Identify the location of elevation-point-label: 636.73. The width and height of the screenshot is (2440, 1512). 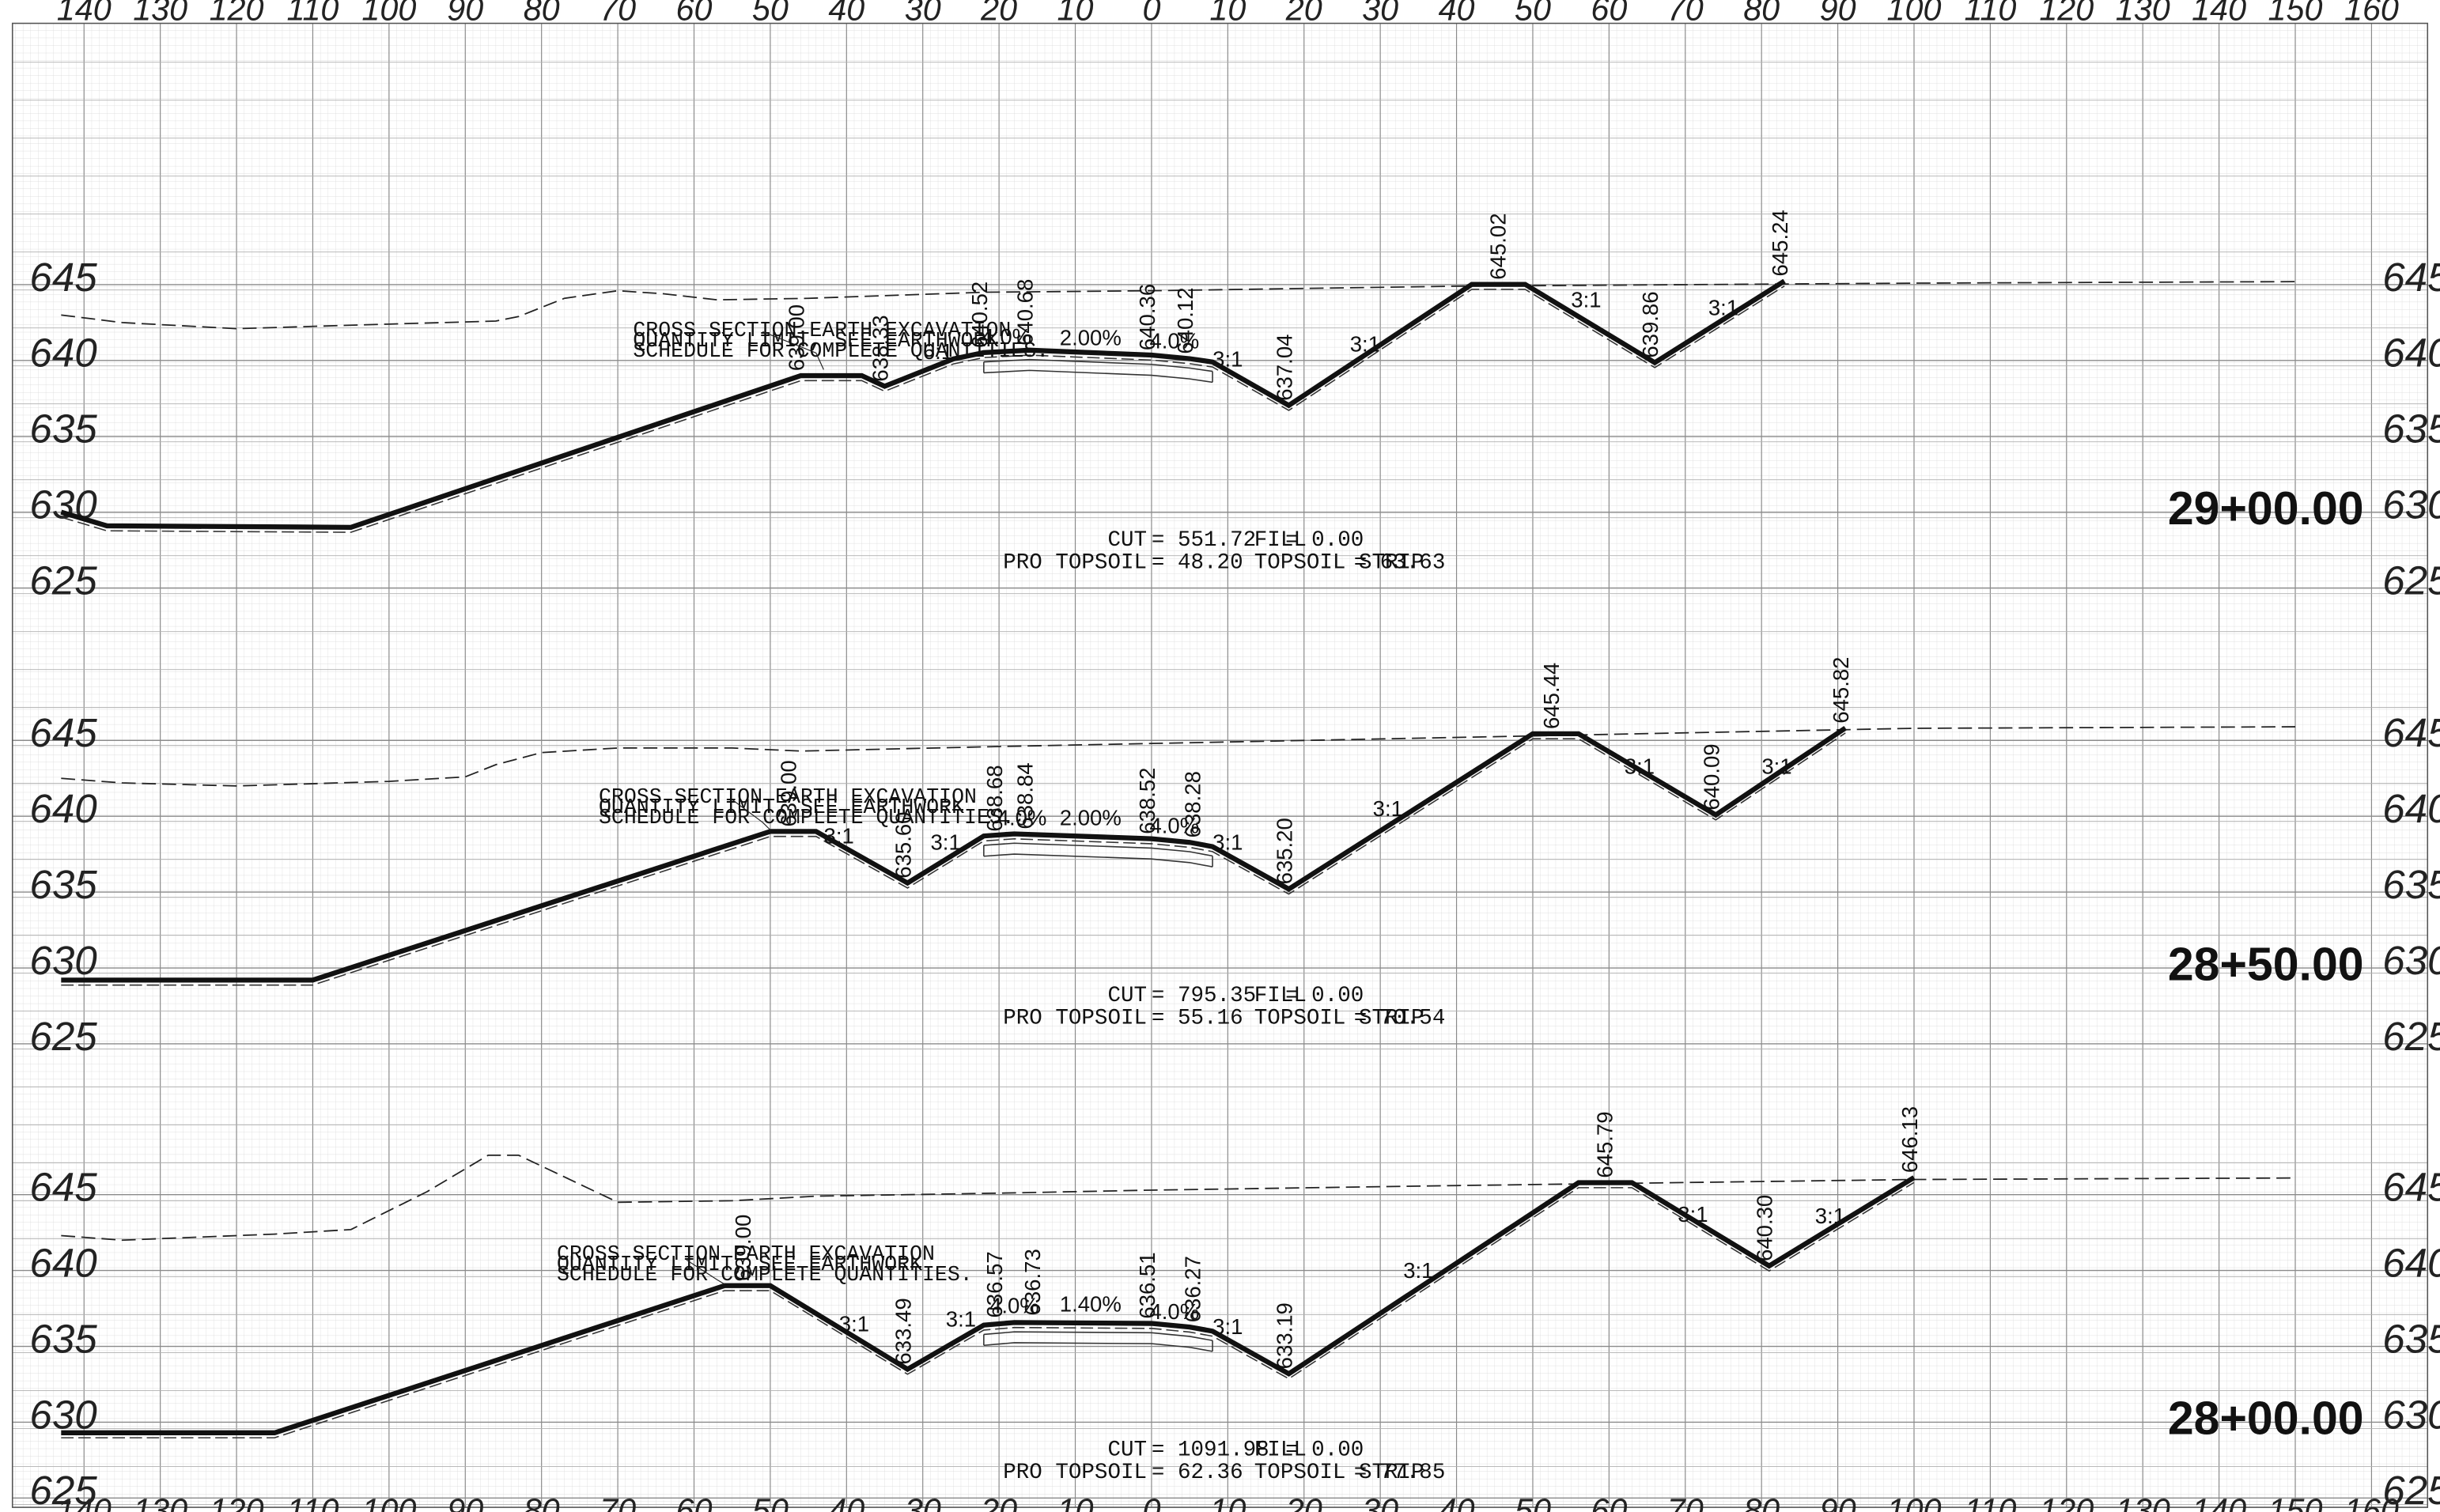
(1032, 1282).